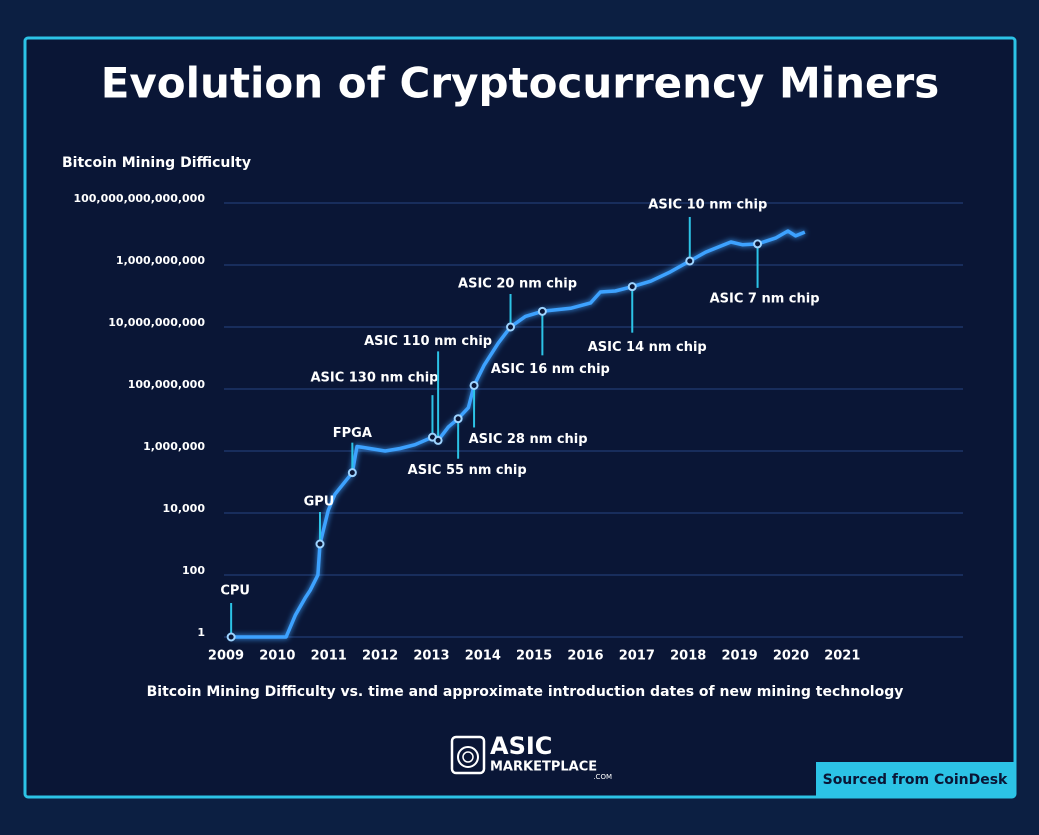  What do you see at coordinates (277, 656) in the screenshot?
I see `x-tick-label: 2010` at bounding box center [277, 656].